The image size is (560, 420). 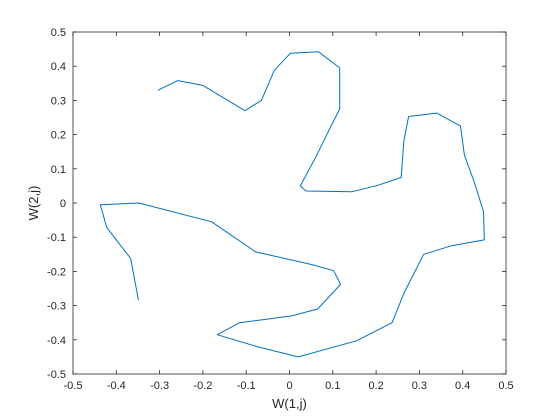 What do you see at coordinates (375, 386) in the screenshot?
I see `x-tick-label: 0.2` at bounding box center [375, 386].